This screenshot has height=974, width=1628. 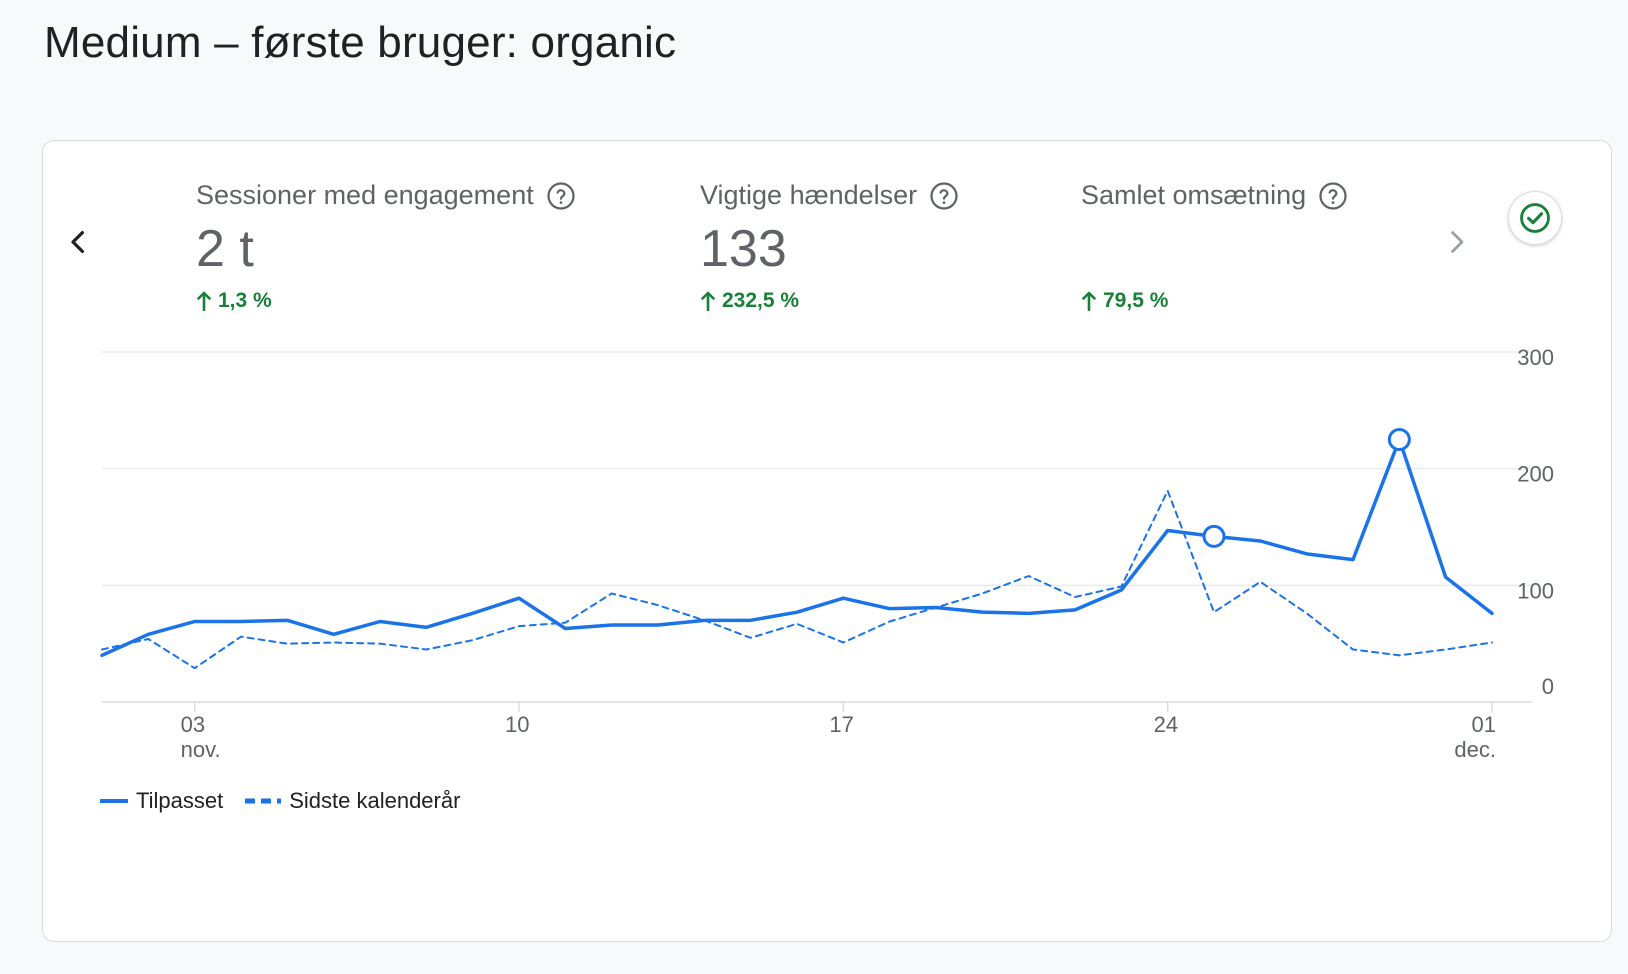 I want to click on x-tick-label: 24, so click(x=1166, y=724).